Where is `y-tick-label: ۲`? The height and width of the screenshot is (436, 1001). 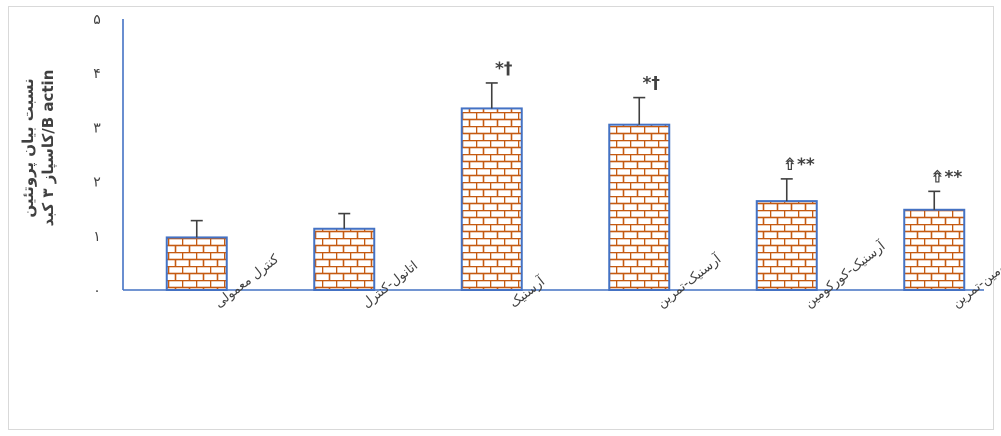 y-tick-label: ۲ is located at coordinates (97, 183).